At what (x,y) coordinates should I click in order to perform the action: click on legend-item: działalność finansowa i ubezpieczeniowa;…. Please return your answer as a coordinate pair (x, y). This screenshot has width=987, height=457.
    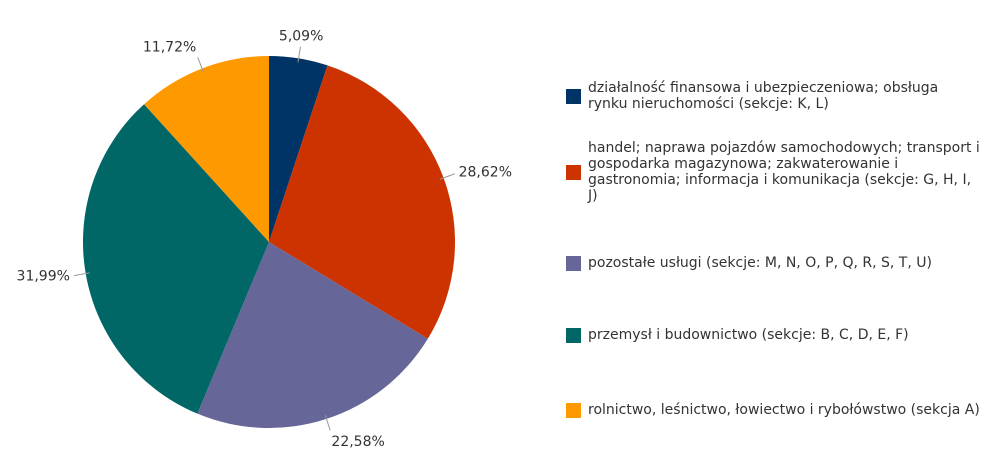
    Looking at the image, I should click on (773, 96).